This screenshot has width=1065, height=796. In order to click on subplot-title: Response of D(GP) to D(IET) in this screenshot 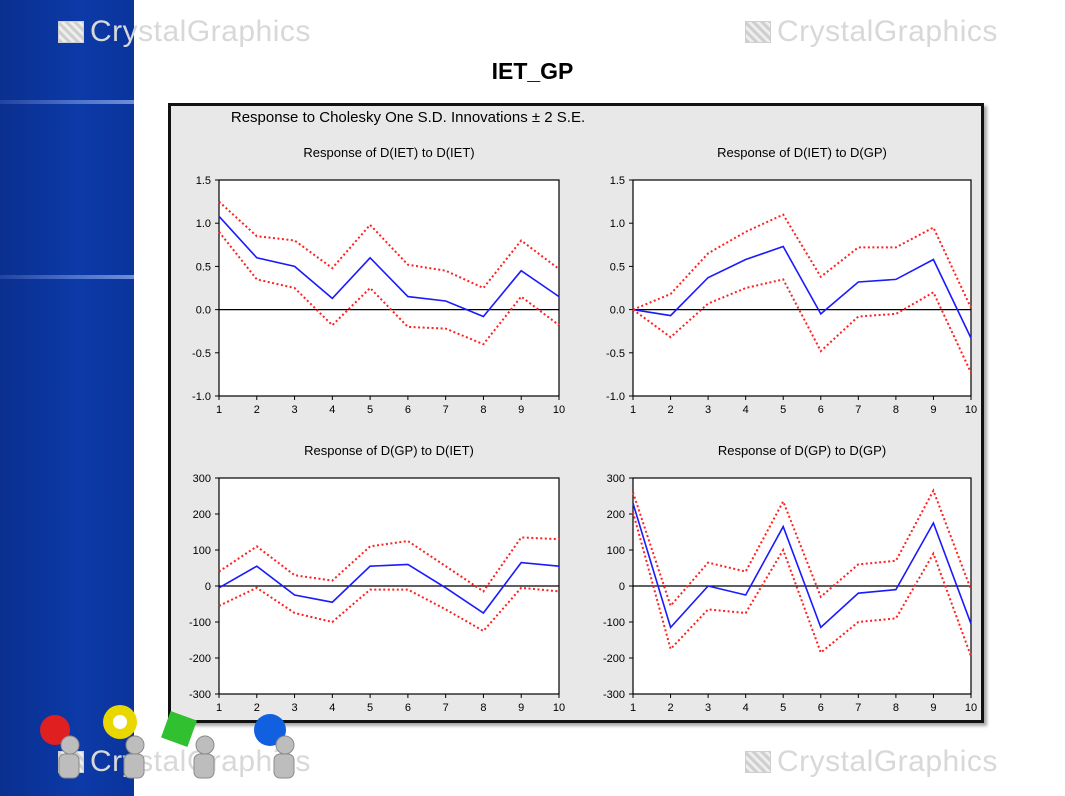, I will do `click(389, 450)`.